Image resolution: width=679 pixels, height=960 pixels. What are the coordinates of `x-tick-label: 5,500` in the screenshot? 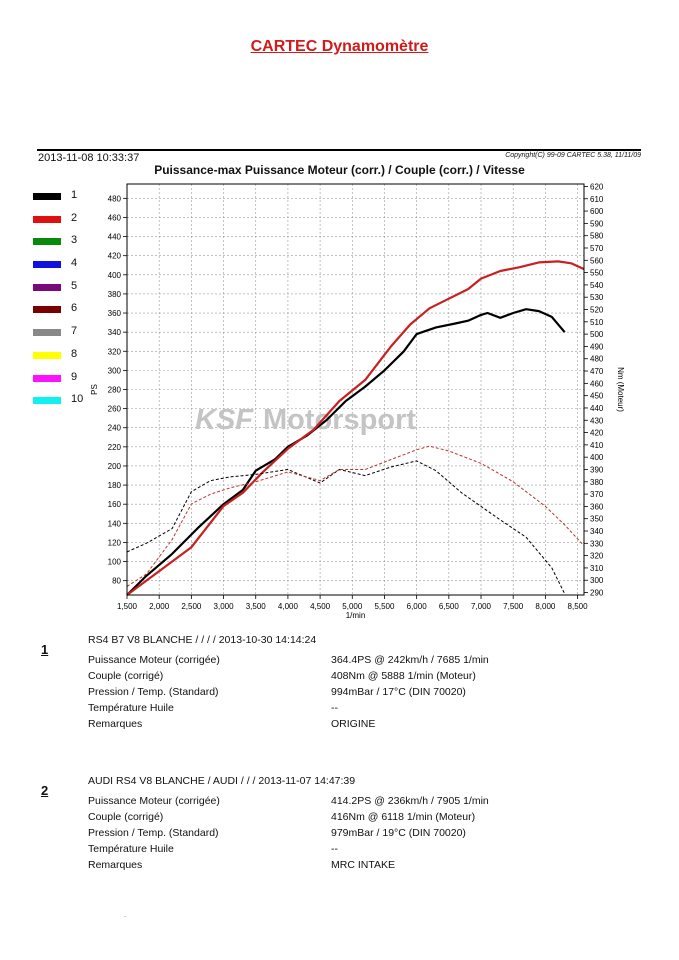 It's located at (384, 606).